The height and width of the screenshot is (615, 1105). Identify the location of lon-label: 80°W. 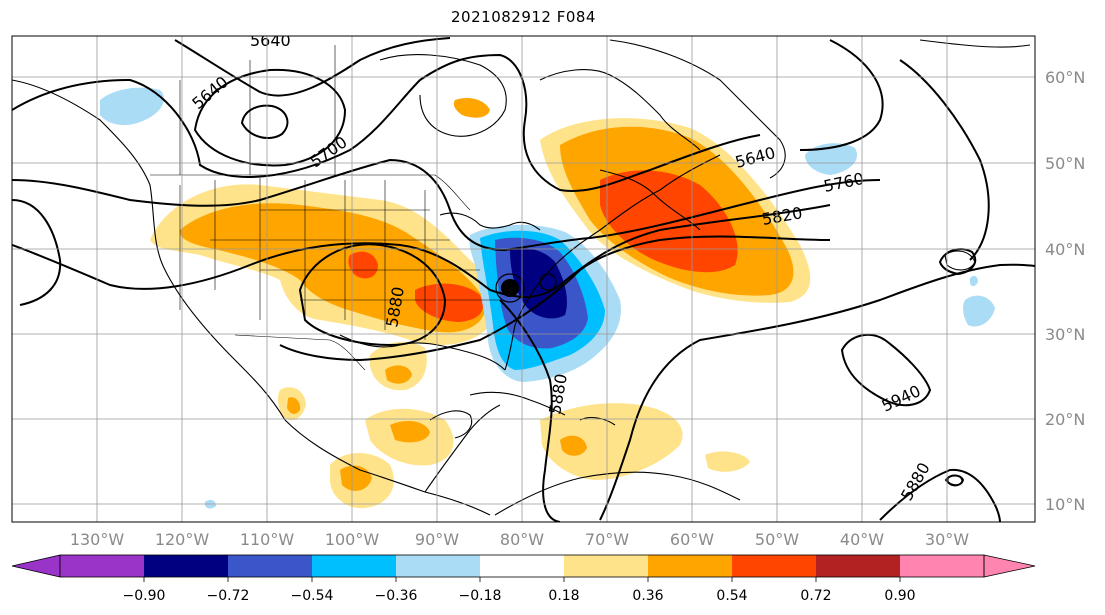
(522, 539).